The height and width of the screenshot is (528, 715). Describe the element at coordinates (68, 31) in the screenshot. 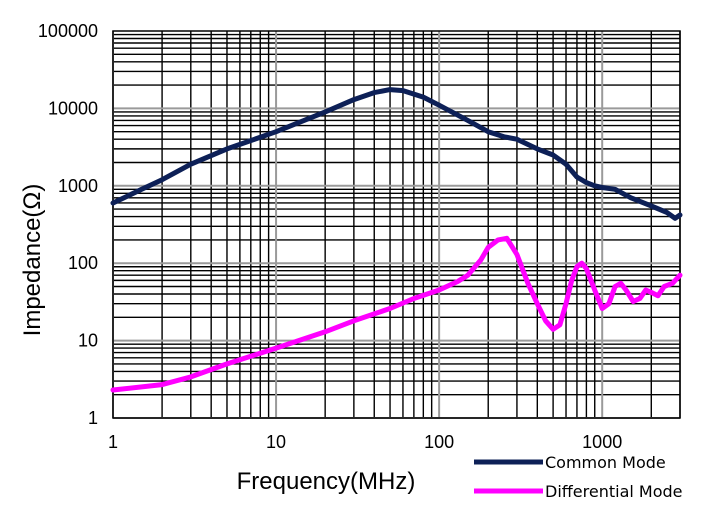

I see `y-tick-label: 100000` at that location.